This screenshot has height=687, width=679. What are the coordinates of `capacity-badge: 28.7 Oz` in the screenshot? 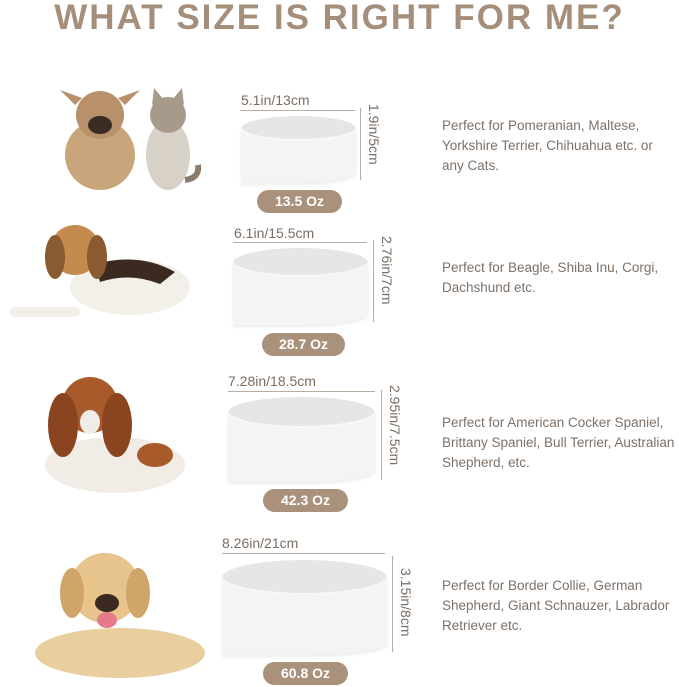 It's located at (303, 344).